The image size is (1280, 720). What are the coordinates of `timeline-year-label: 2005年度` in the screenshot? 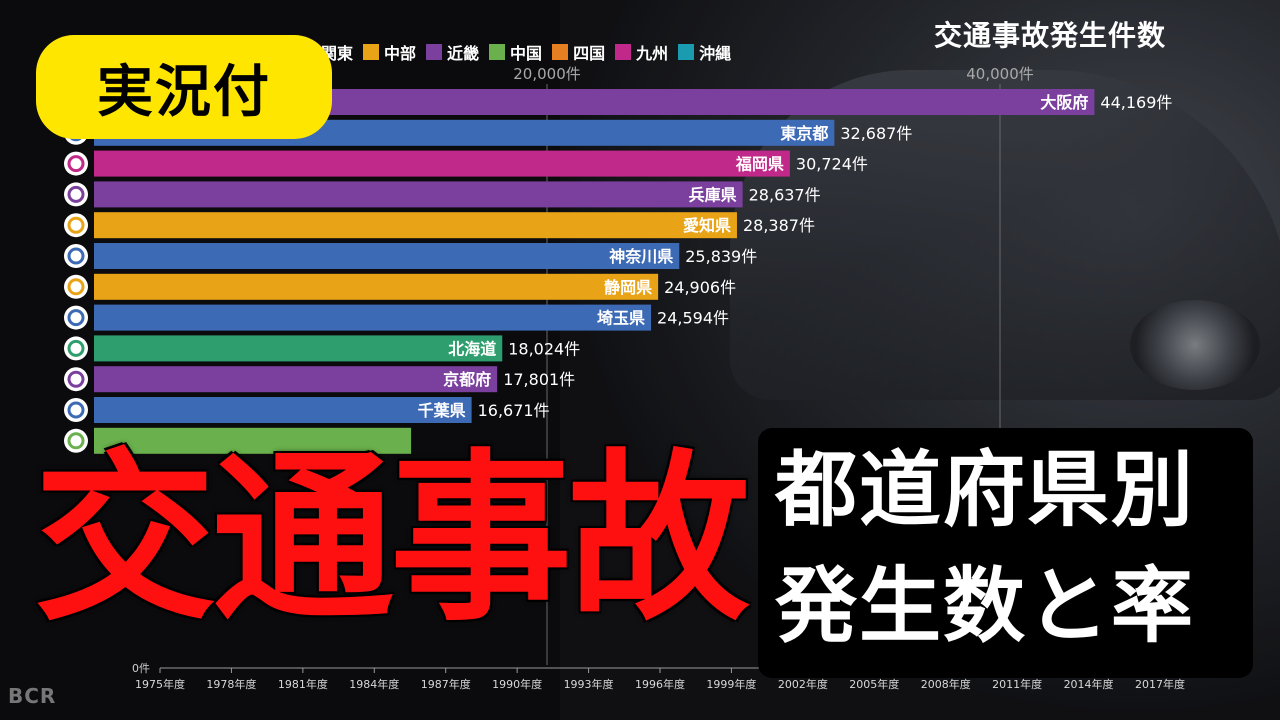 It's located at (874, 684).